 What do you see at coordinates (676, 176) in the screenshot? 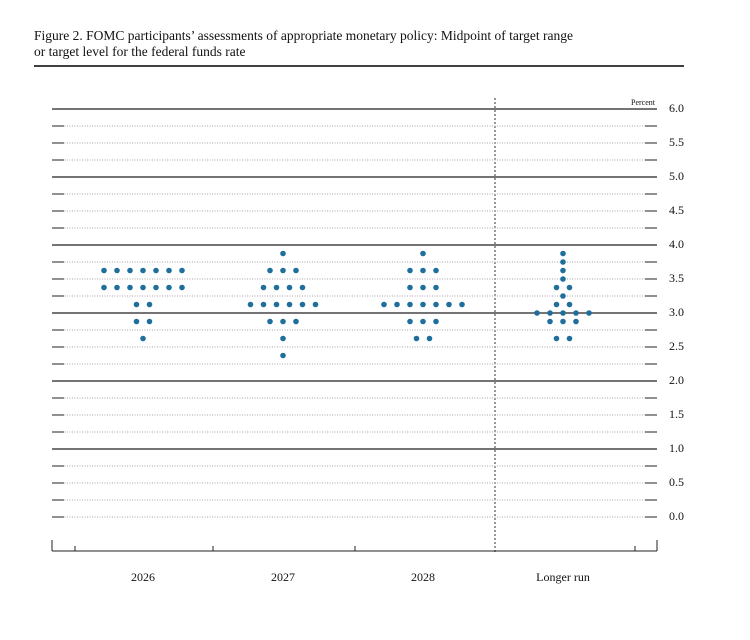
I see `y-tick-label: 5.0` at bounding box center [676, 176].